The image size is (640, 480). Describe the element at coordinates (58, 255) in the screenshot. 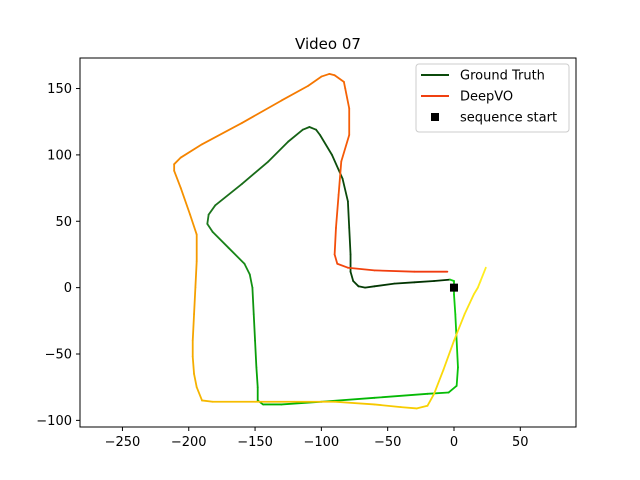

I see `y-axis: −100 −50 0 50 100 150` at that location.